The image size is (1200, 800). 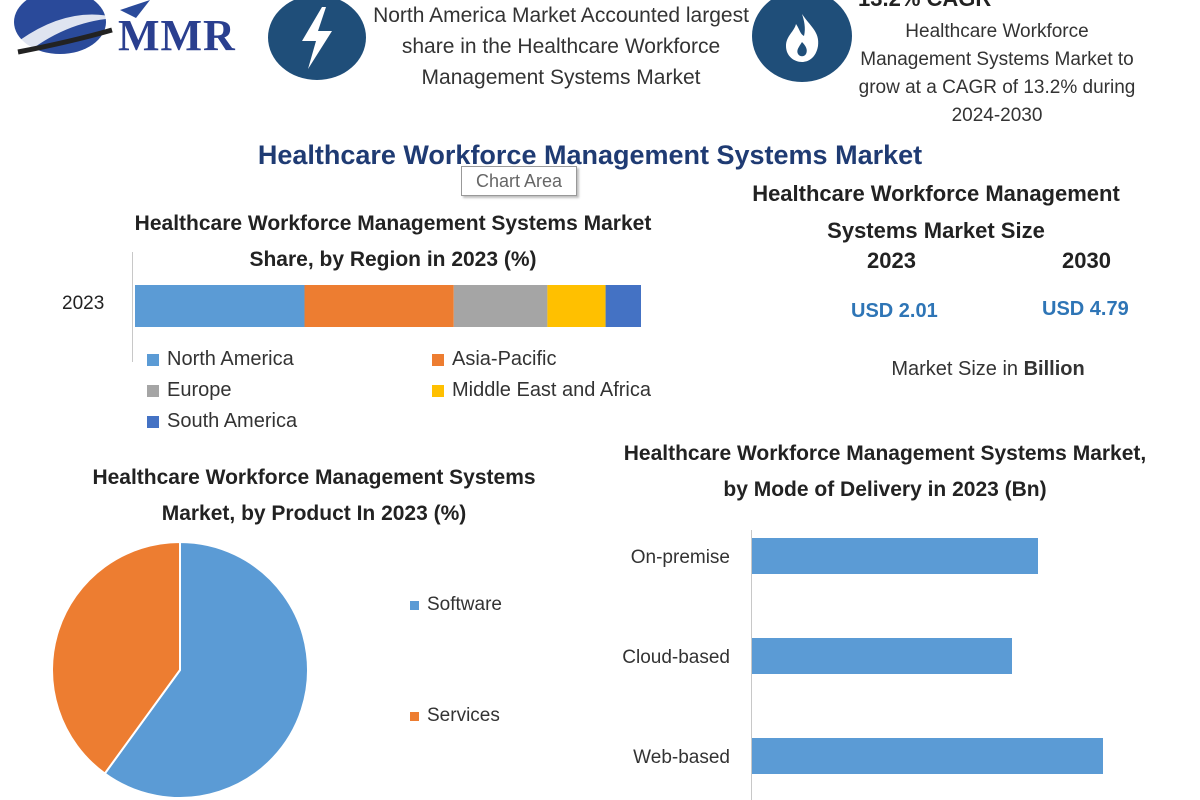 What do you see at coordinates (199, 390) in the screenshot?
I see `legend-label: Europe` at bounding box center [199, 390].